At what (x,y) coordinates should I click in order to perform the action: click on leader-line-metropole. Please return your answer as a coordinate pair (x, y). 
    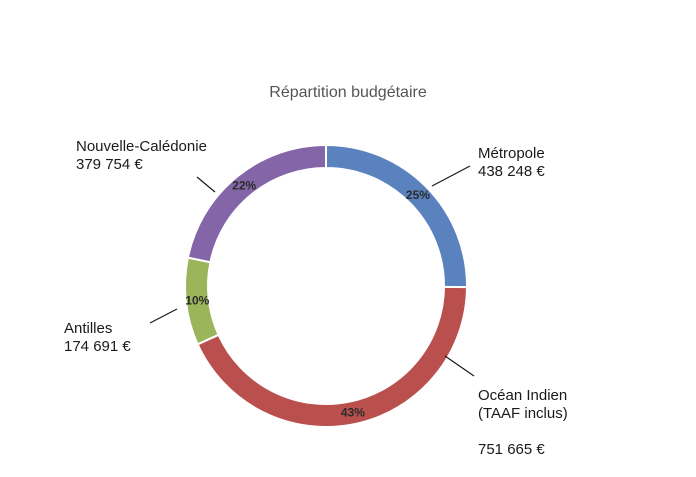
    Looking at the image, I should click on (451, 176).